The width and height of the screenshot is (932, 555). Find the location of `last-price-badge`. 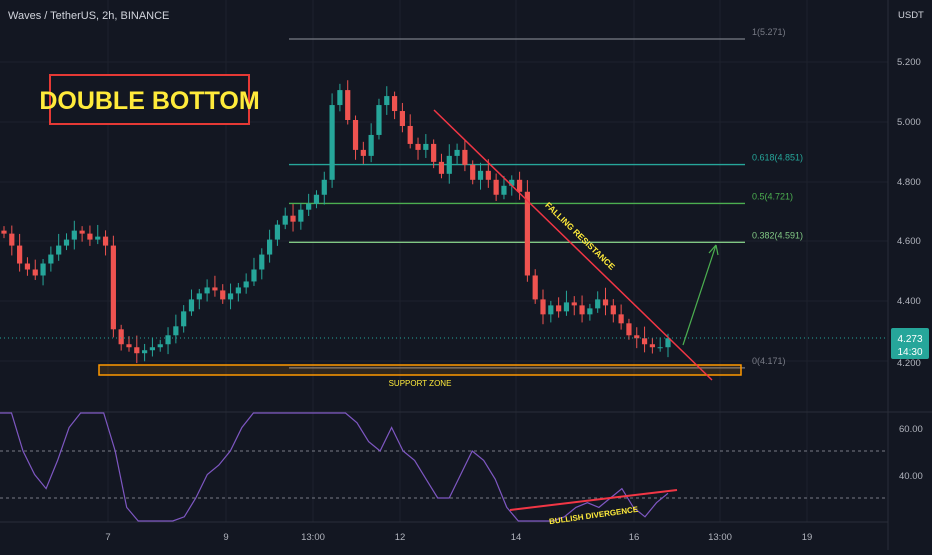

last-price-badge is located at coordinates (910, 343).